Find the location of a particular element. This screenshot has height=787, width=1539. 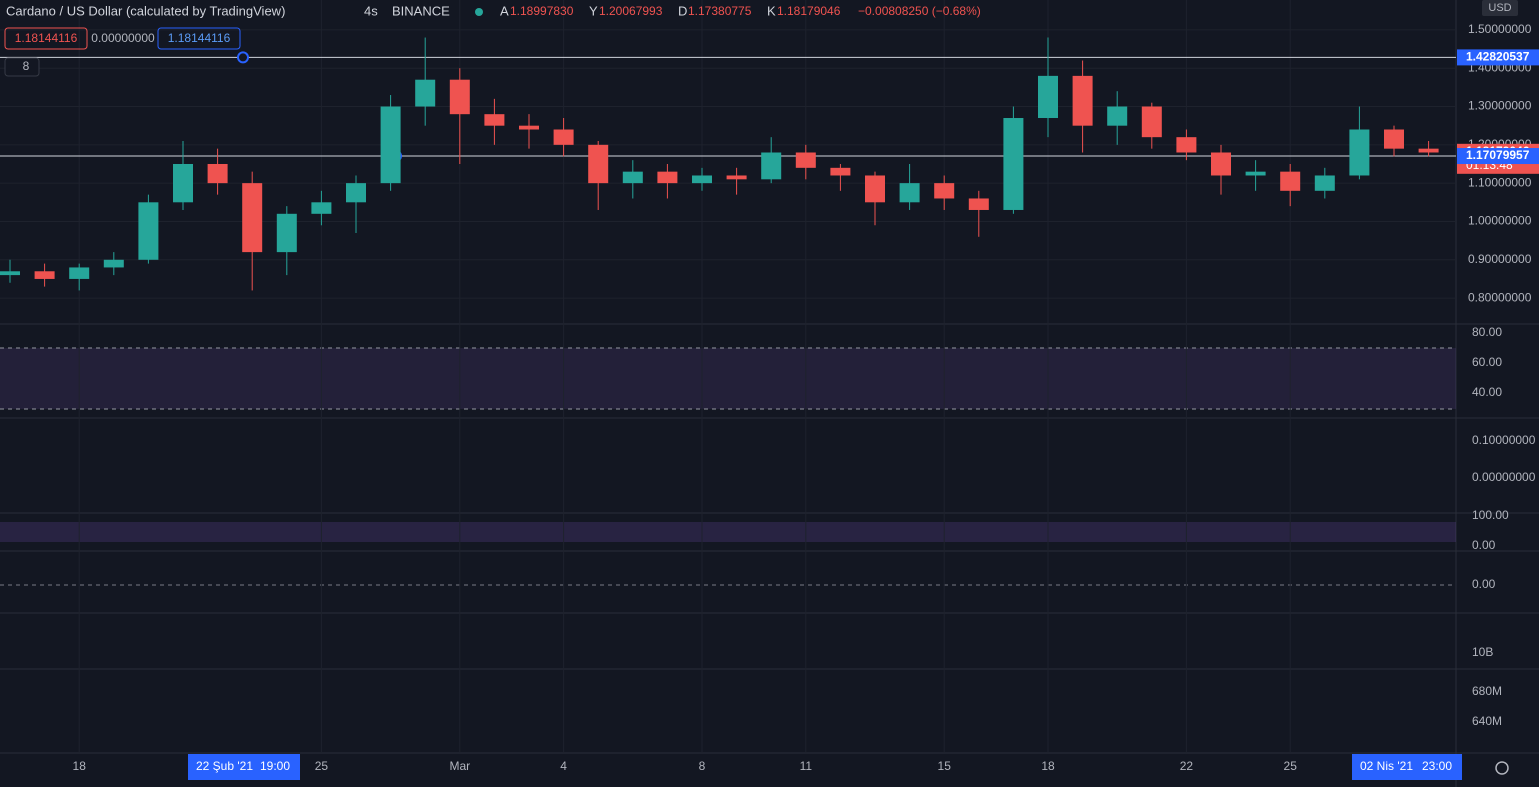

pane-tick-label: 40.00 is located at coordinates (1487, 392).